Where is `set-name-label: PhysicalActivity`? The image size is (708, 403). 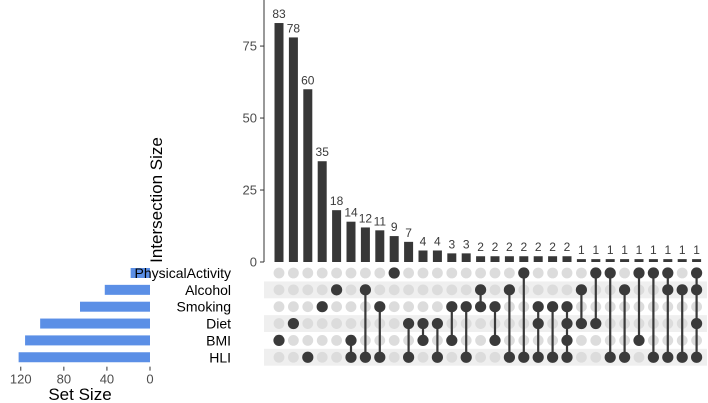
set-name-label: PhysicalActivity is located at coordinates (183, 273).